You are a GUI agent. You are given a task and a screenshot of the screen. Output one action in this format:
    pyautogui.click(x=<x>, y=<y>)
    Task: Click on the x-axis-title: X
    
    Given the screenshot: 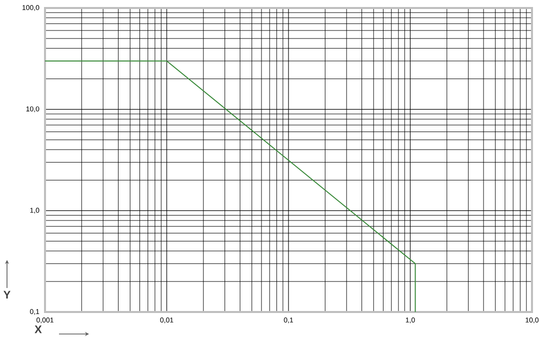 What is the action you would take?
    pyautogui.click(x=38, y=330)
    